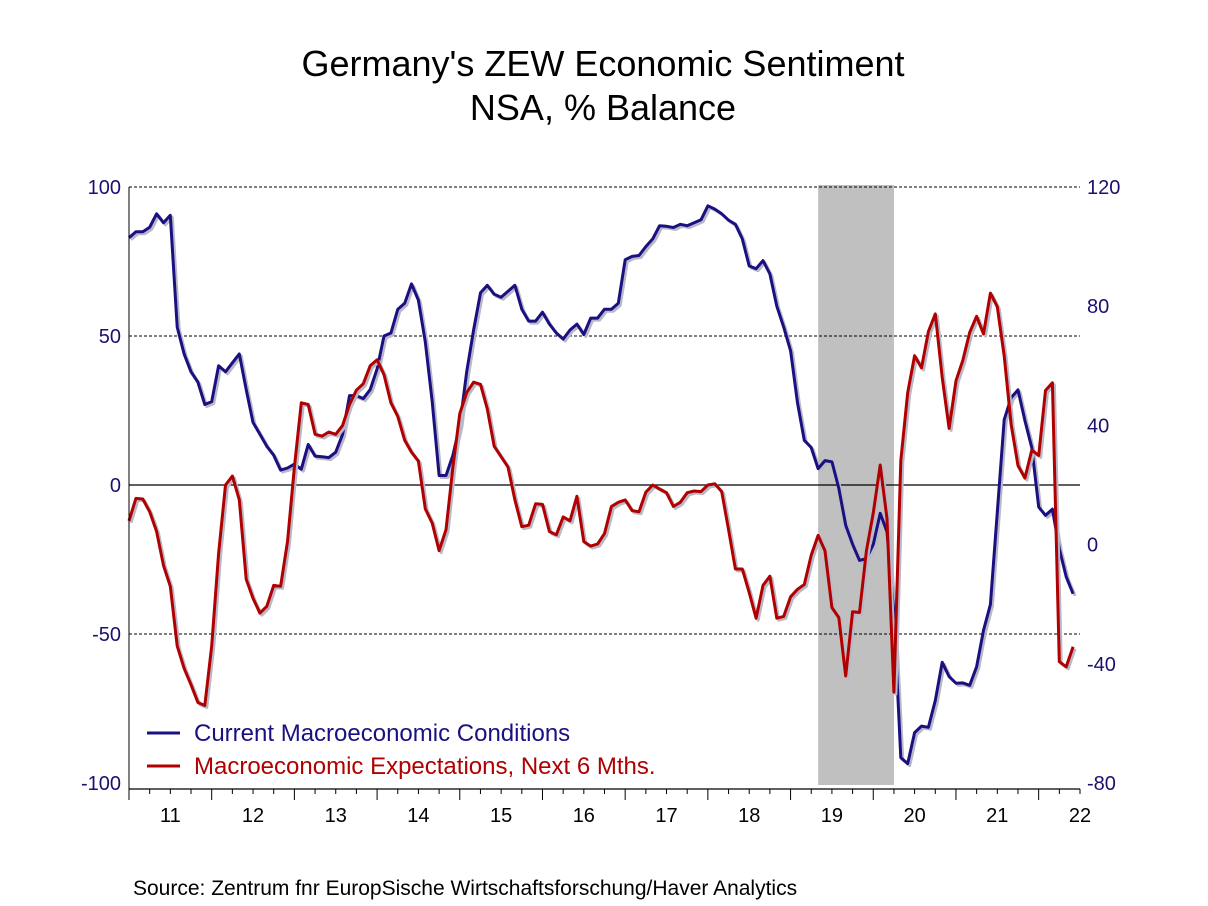 This screenshot has height=906, width=1208. I want to click on chart-subtitle: NSA, % Balance, so click(603, 107).